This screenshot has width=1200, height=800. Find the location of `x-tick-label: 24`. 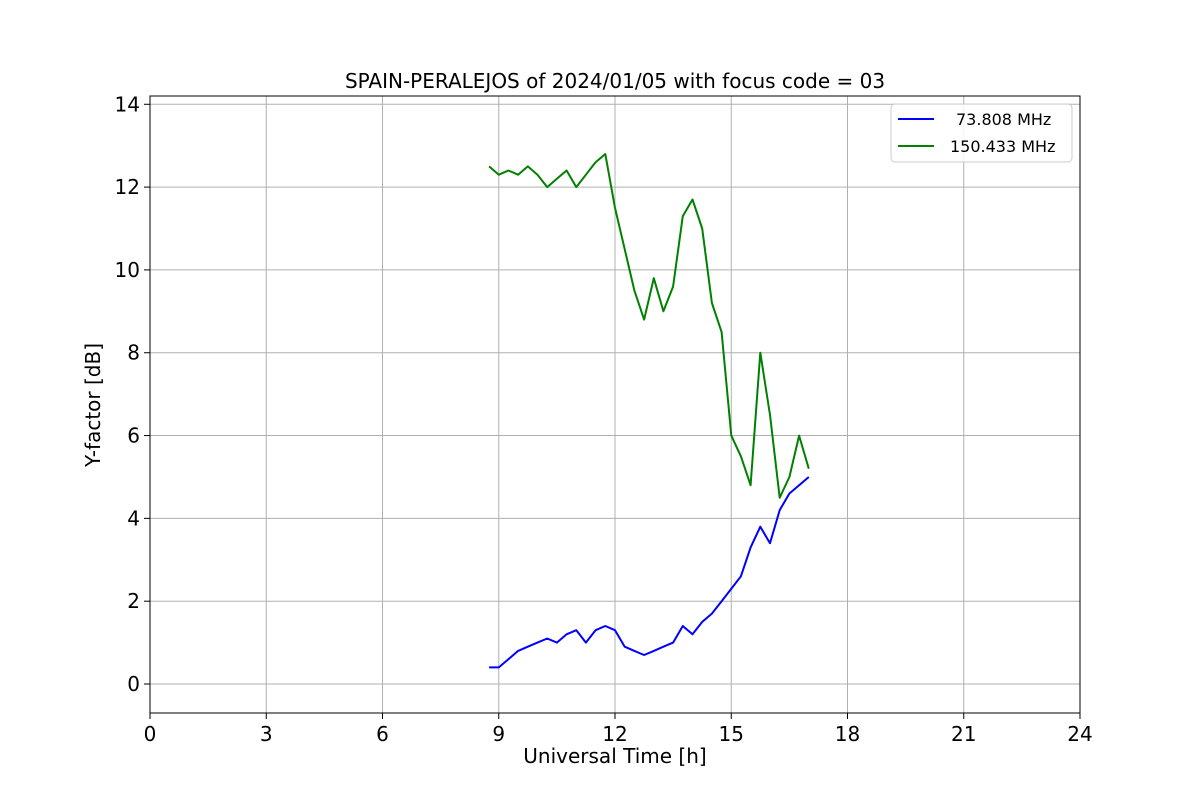

x-tick-label: 24 is located at coordinates (1079, 734).